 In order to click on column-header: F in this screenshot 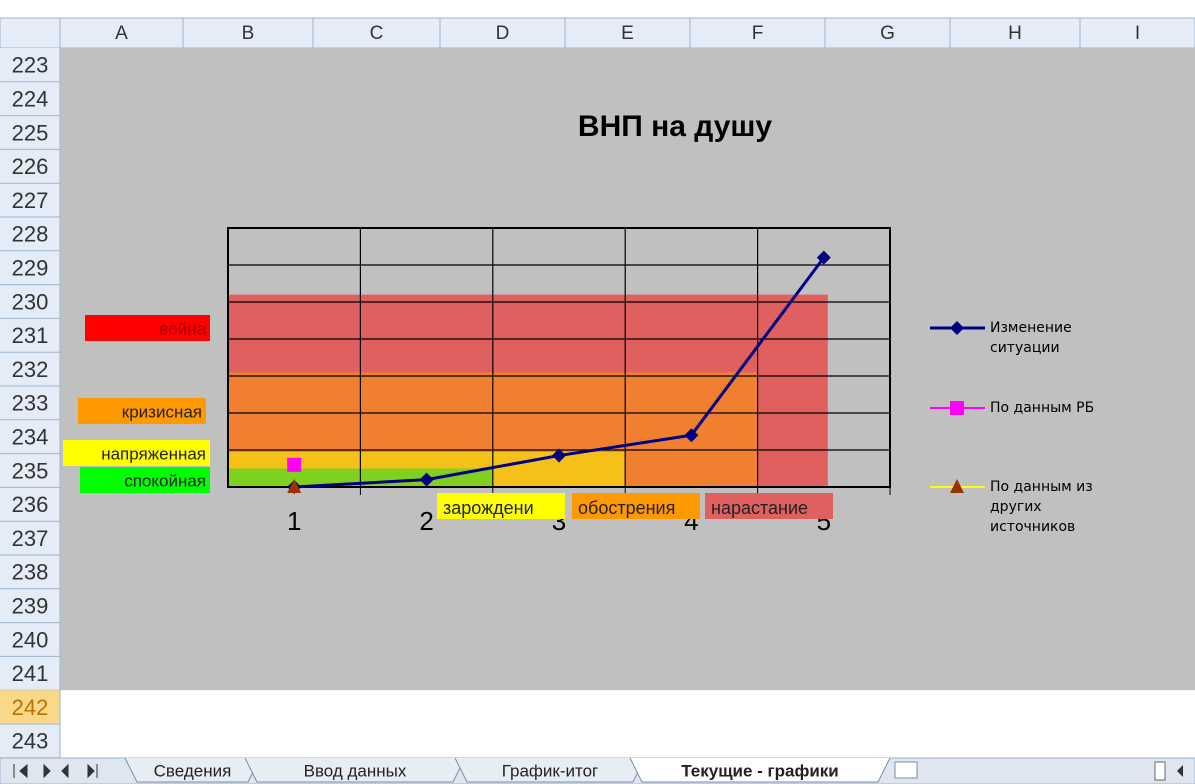, I will do `click(758, 33)`.